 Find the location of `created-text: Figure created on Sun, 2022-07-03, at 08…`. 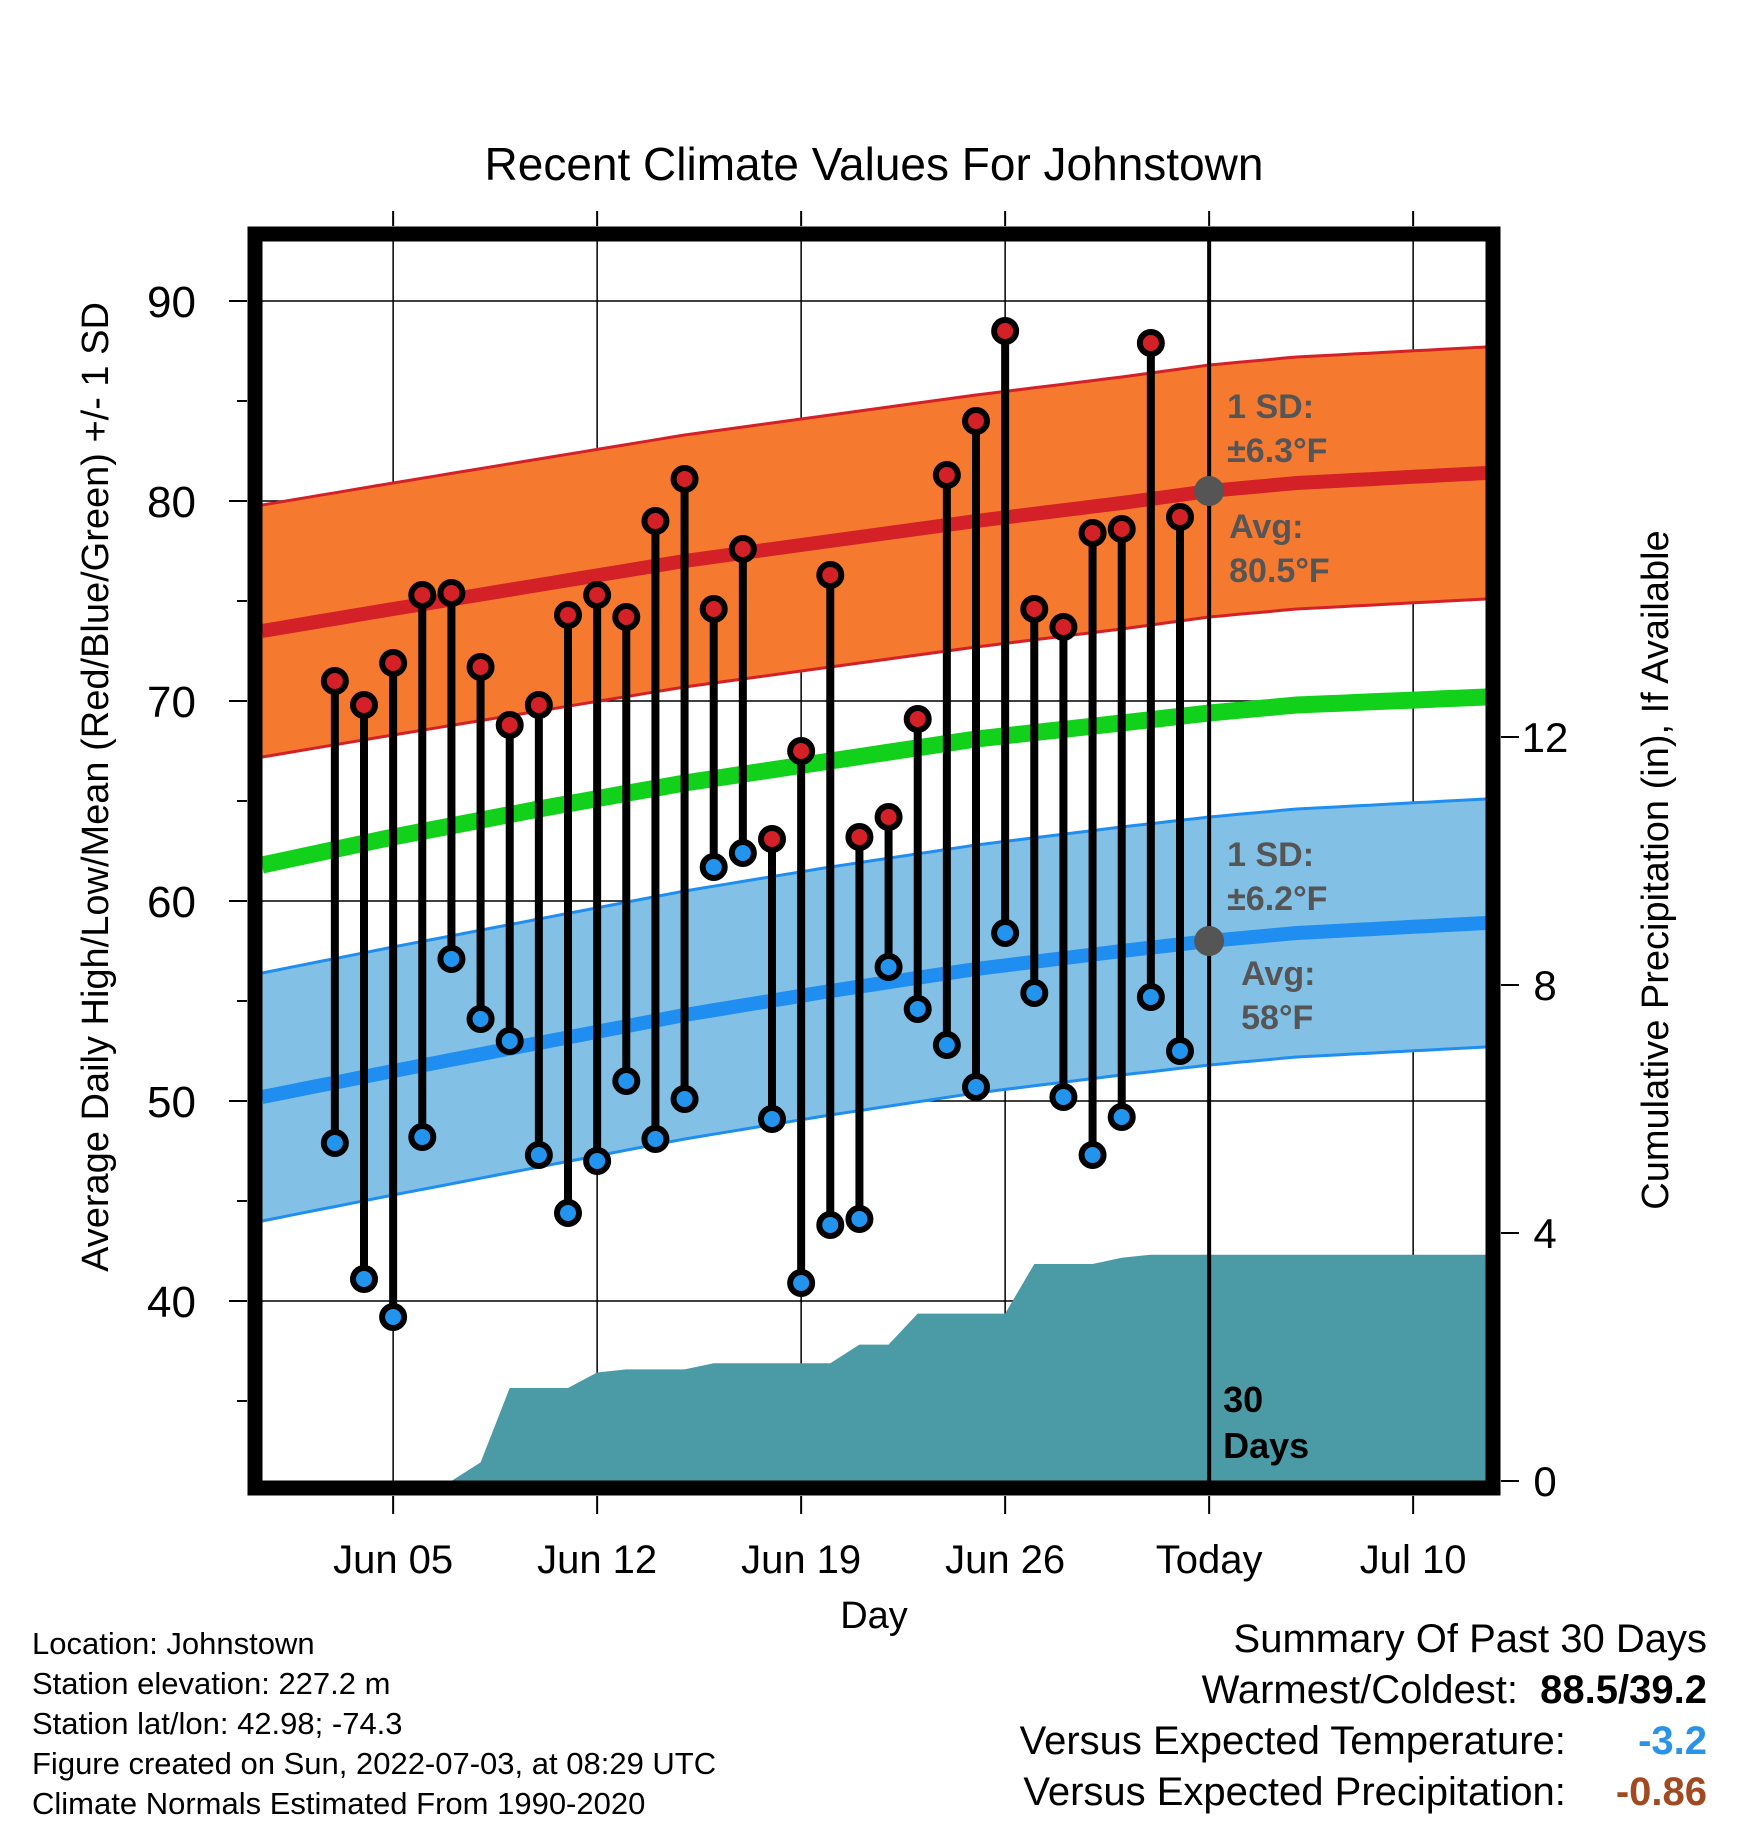

created-text: Figure created on Sun, 2022-07-03, at 08… is located at coordinates (374, 1763).